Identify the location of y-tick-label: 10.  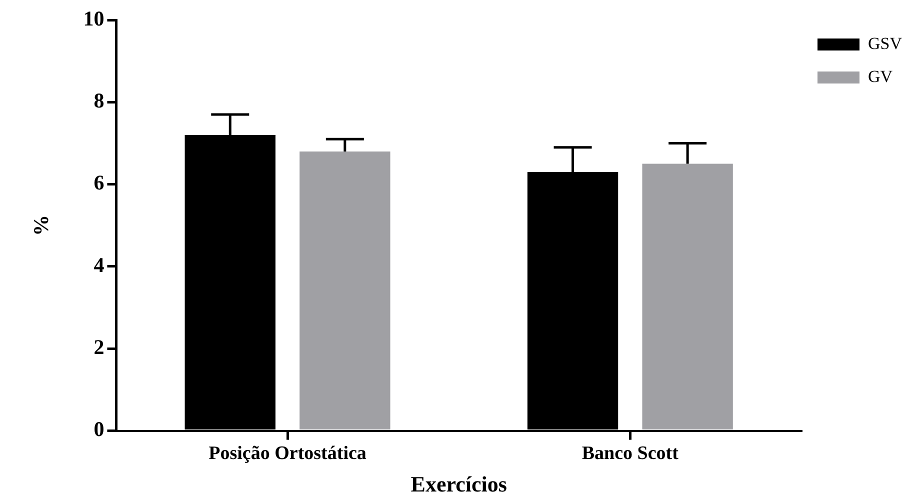
(93, 18).